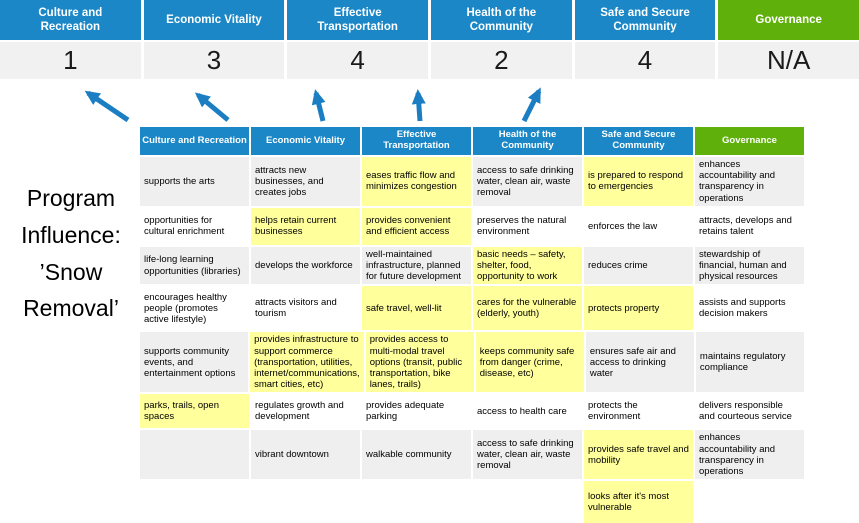  Describe the element at coordinates (305, 411) in the screenshot. I see `matrix-cell: regulates growth and development` at that location.